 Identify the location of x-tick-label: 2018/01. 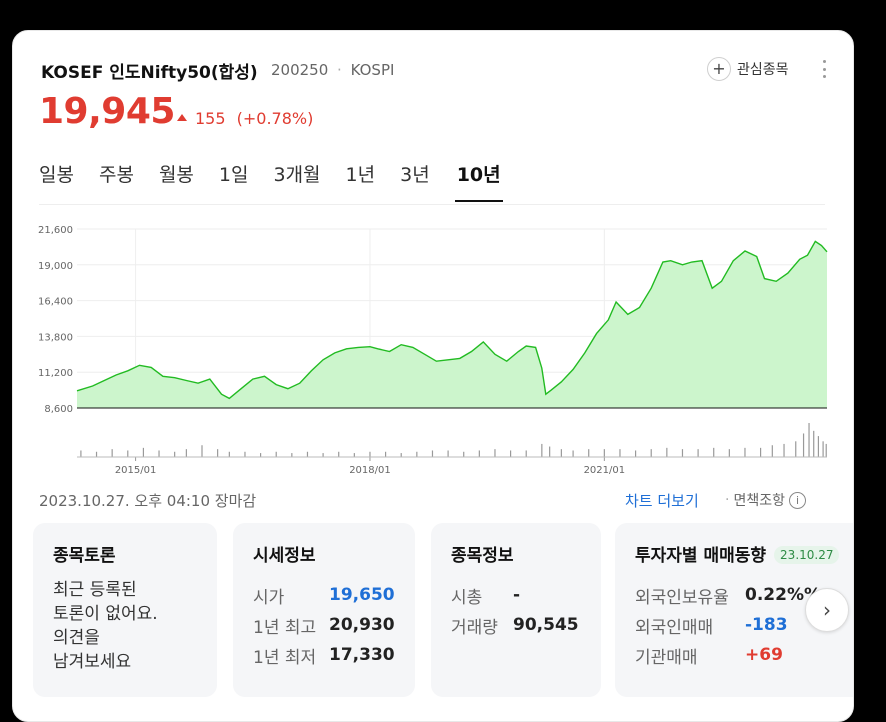
(370, 470).